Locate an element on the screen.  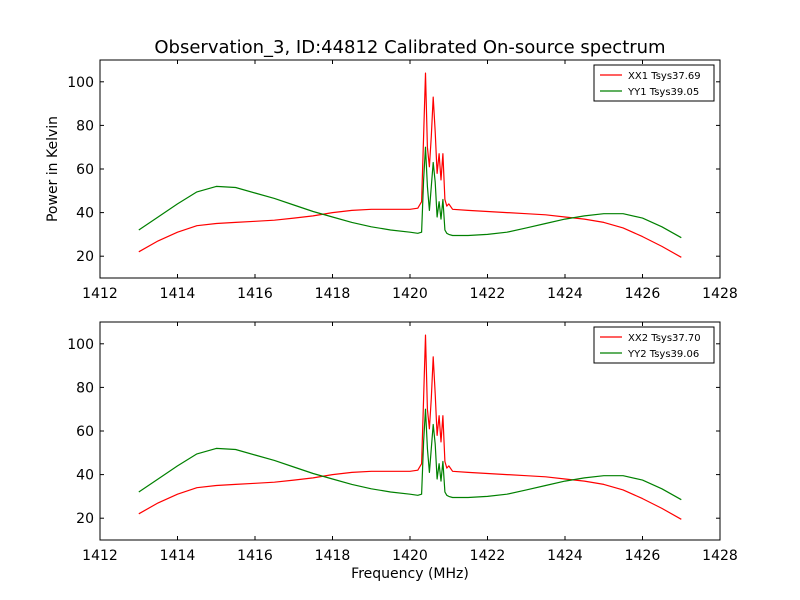
x-axis-label: Frequency (MHz) is located at coordinates (410, 574).